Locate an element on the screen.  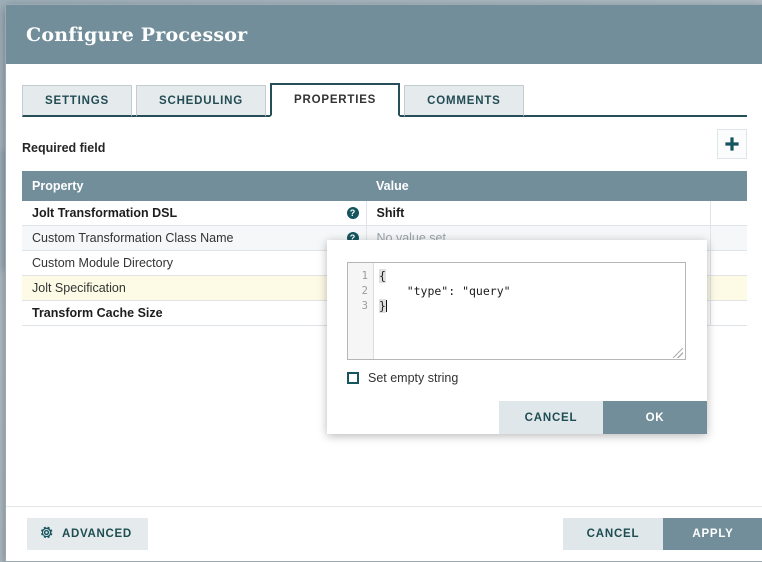
backdrop-band is located at coordinates (4, 210).